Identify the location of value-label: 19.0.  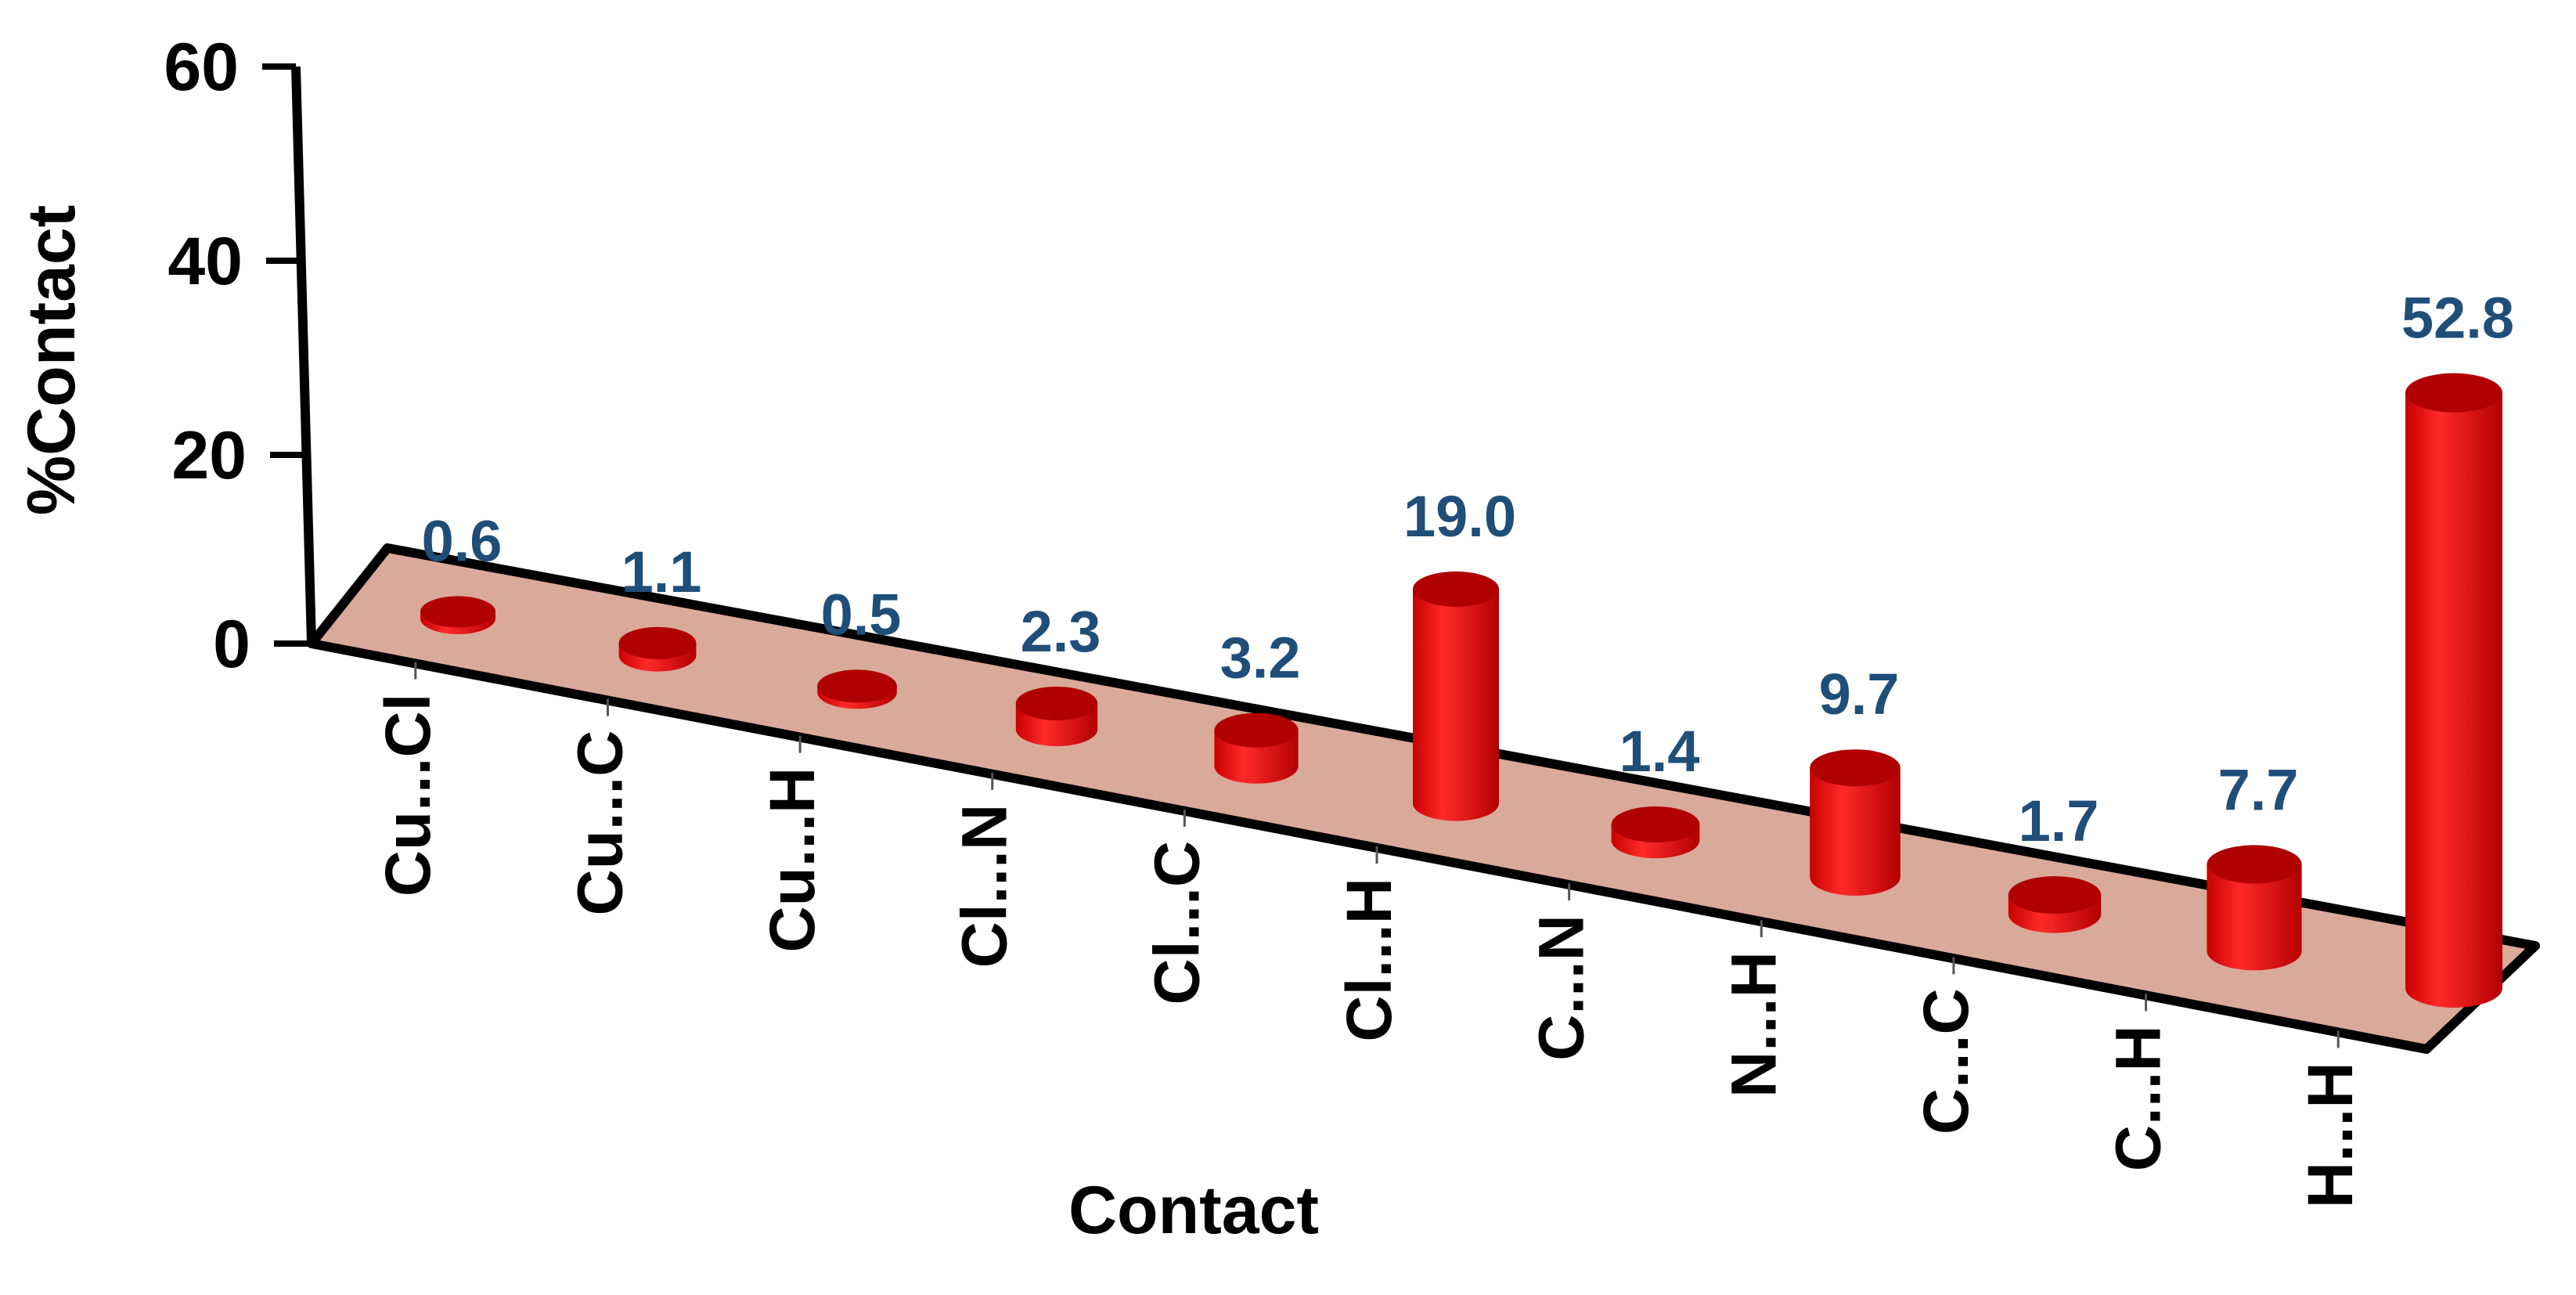
(1459, 517).